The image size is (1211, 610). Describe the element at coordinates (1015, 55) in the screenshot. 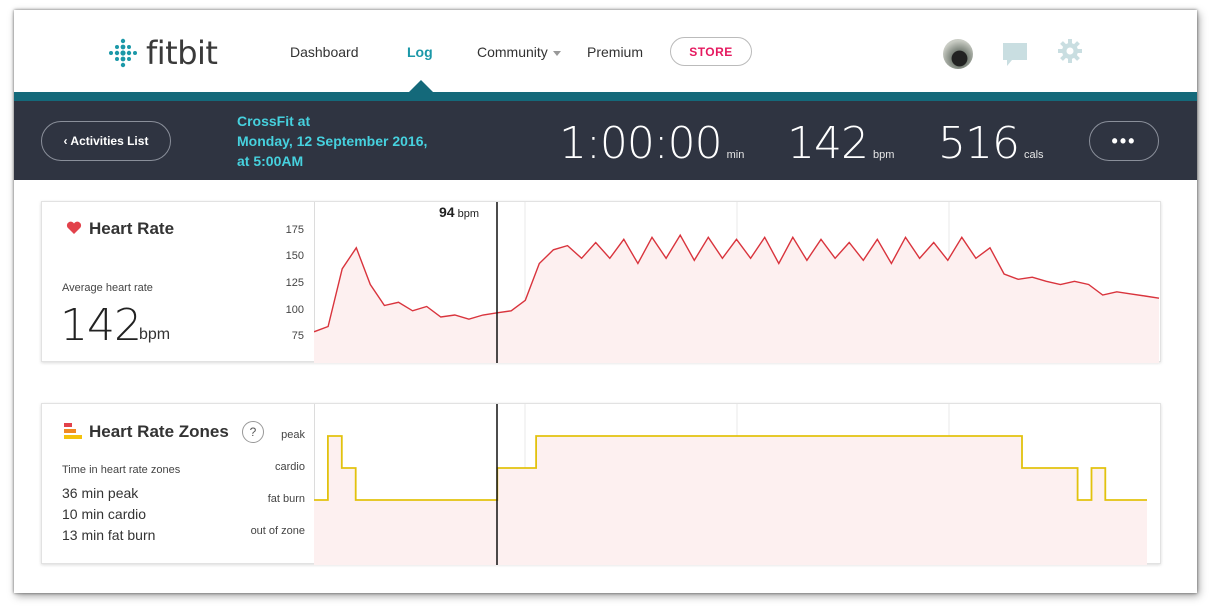

I see `message-icon` at that location.